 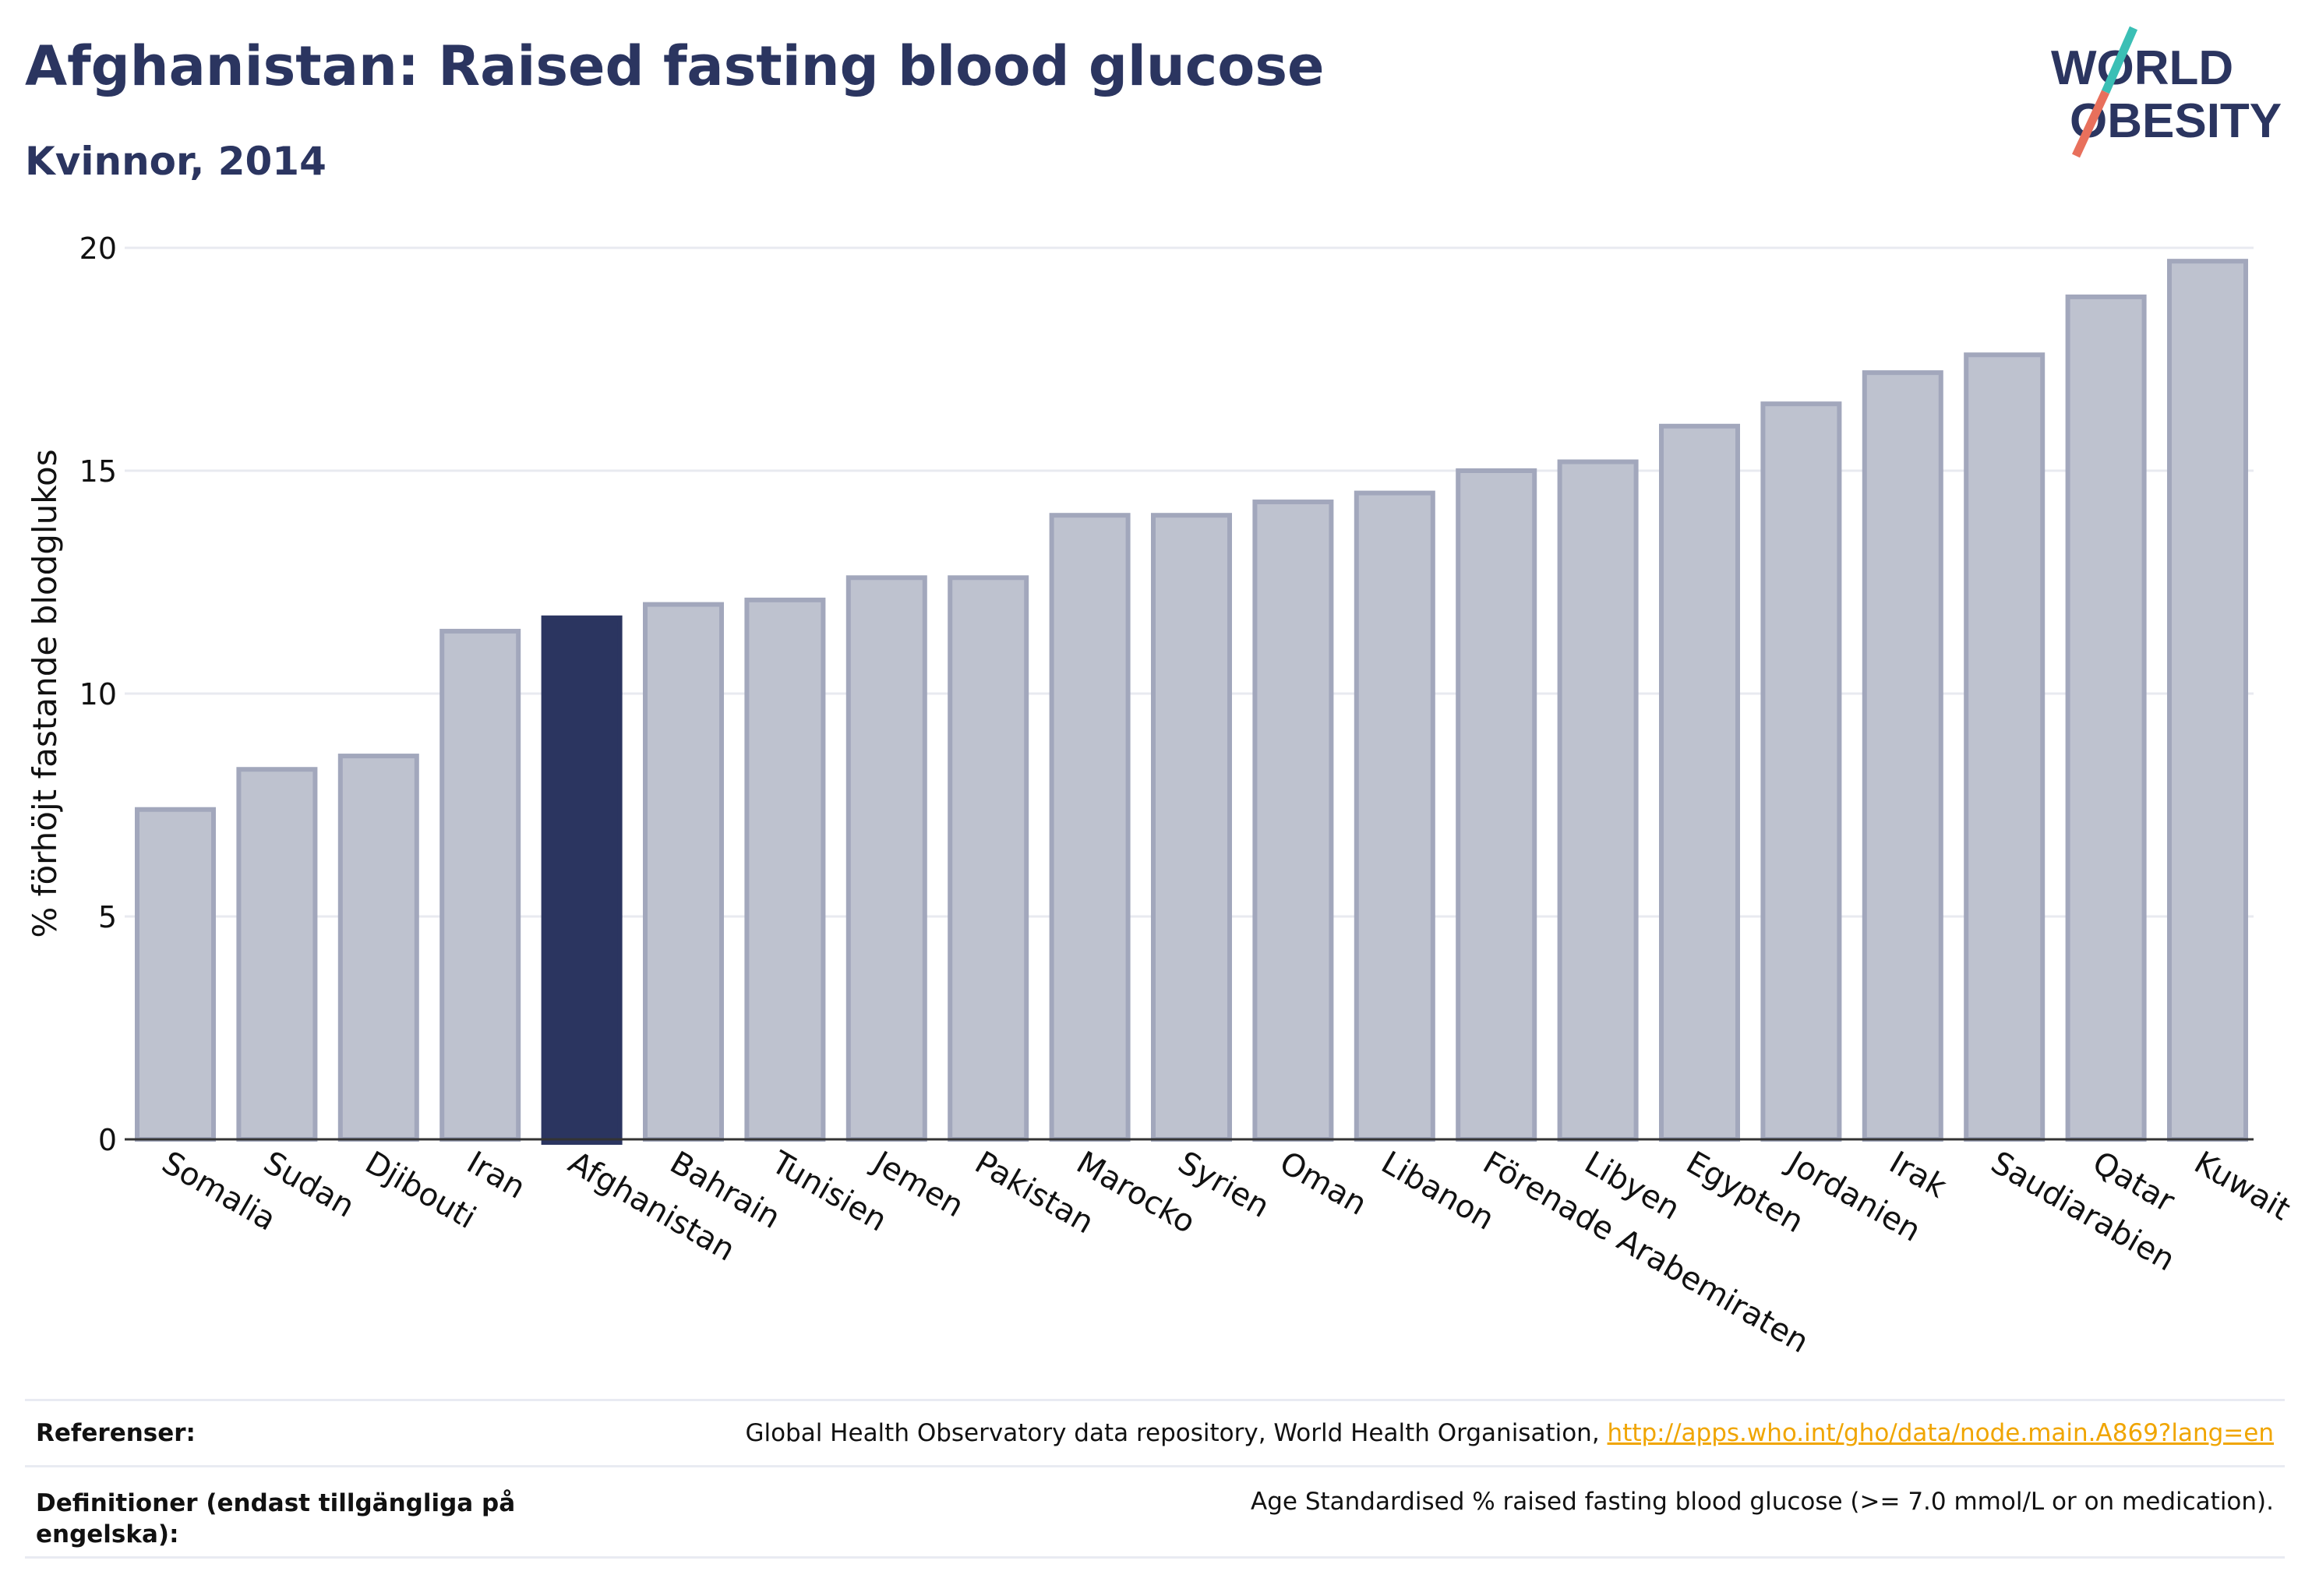 I want to click on bar-sudan, so click(x=277, y=954).